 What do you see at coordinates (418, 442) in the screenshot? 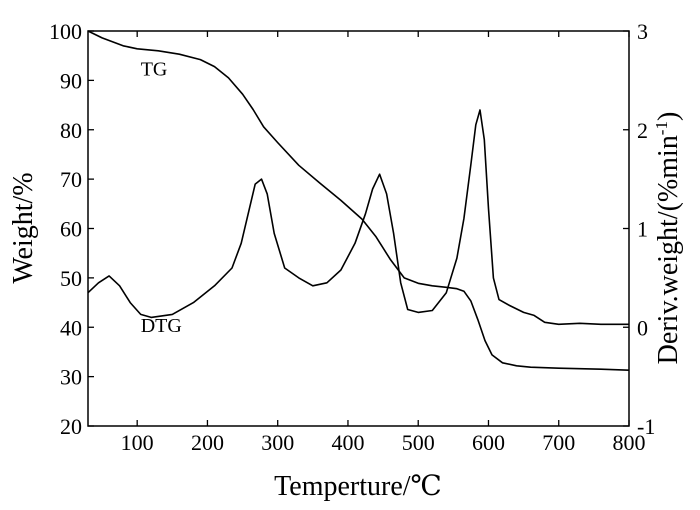
I see `x-tick-label: 500` at bounding box center [418, 442].